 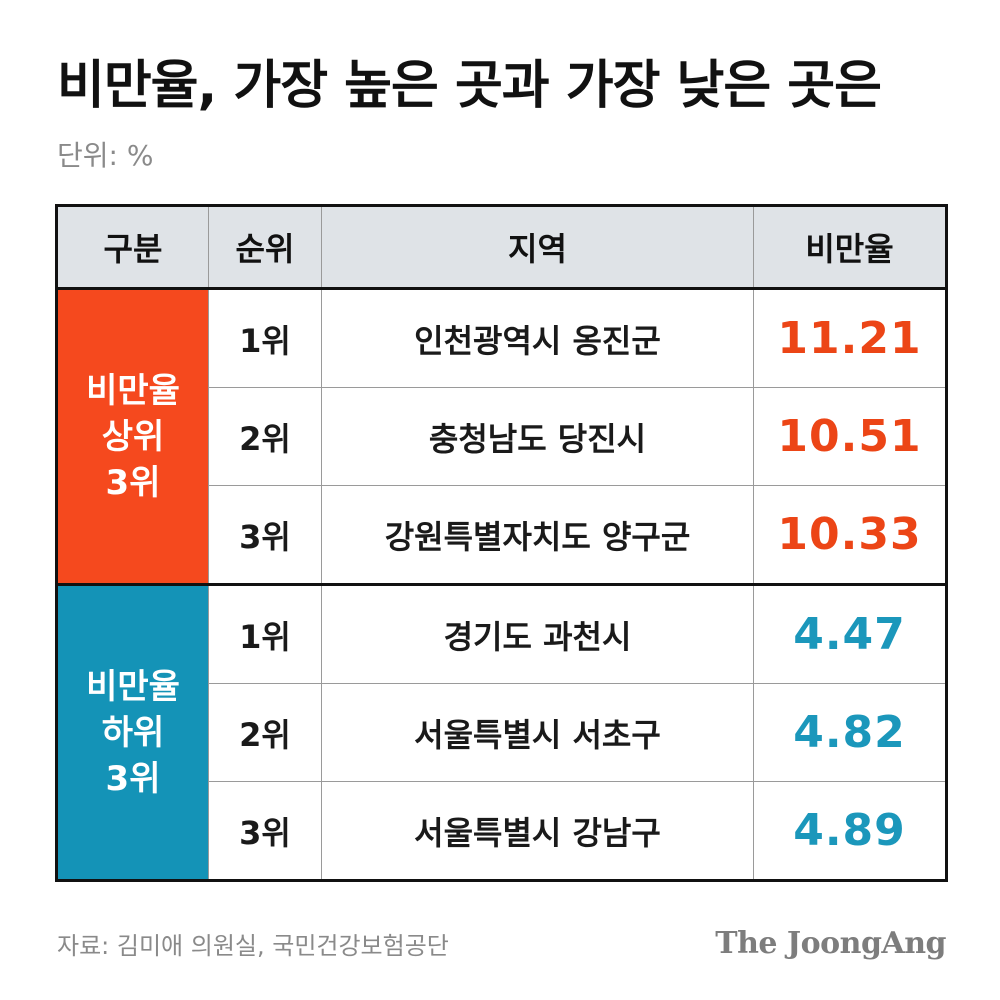 I want to click on header-region: 지역, so click(x=537, y=247).